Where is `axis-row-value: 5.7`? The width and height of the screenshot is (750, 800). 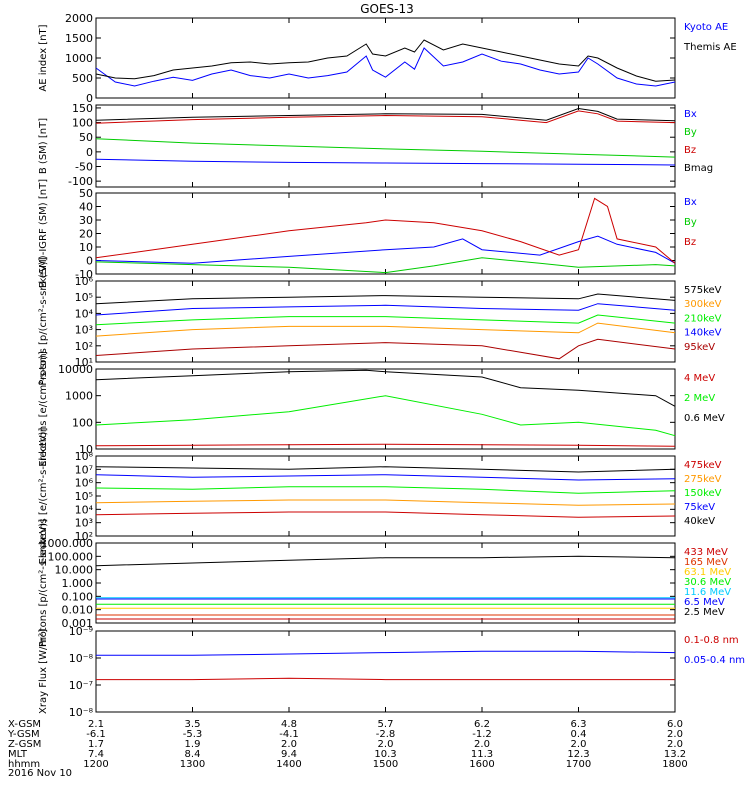 axis-row-value: 5.7 is located at coordinates (386, 724).